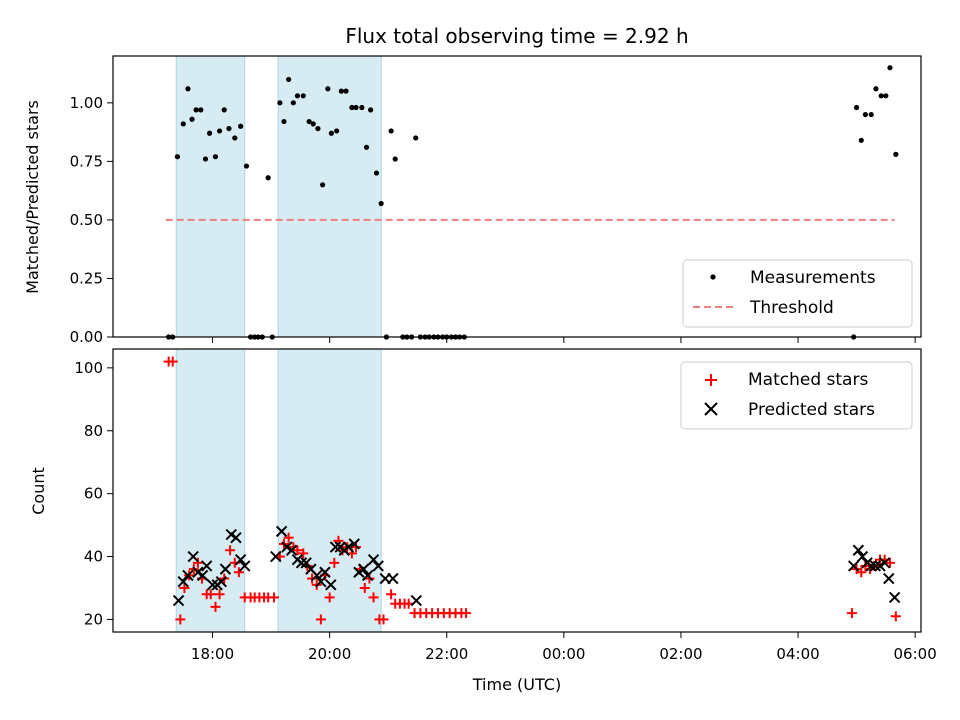 The width and height of the screenshot is (960, 720). Describe the element at coordinates (88, 368) in the screenshot. I see `y-tick-label: 100` at that location.